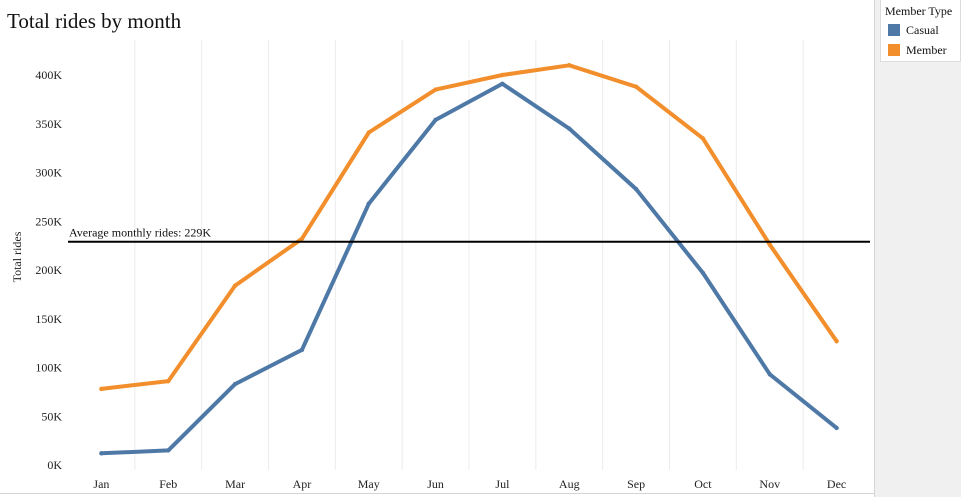  What do you see at coordinates (917, 248) in the screenshot?
I see `right-panel` at bounding box center [917, 248].